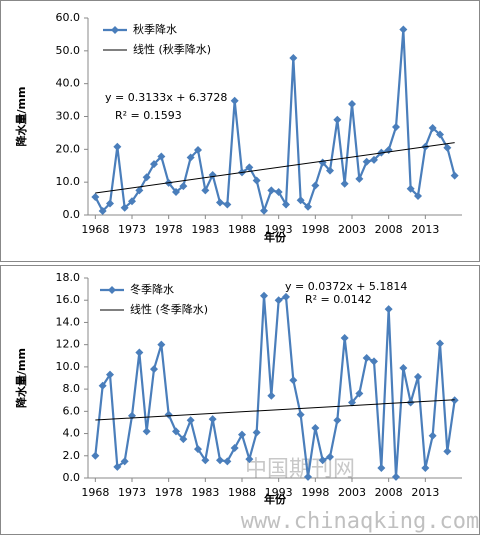 The image size is (480, 535). Describe the element at coordinates (21, 117) in the screenshot. I see `y-axis-label: 降水量/mm` at that location.